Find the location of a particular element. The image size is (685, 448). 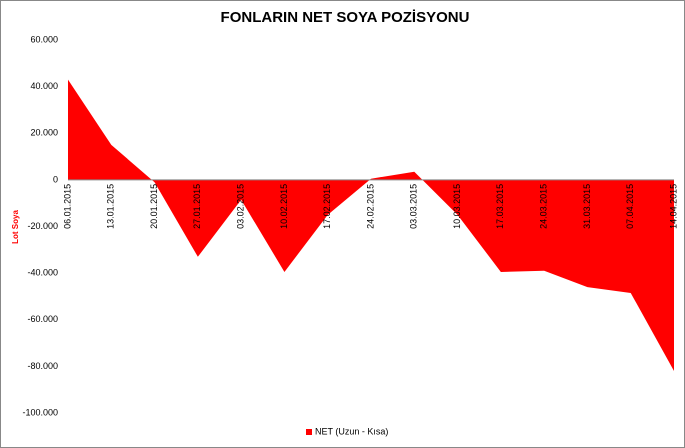

x-tick-label: 10.02.2015 is located at coordinates (284, 206).